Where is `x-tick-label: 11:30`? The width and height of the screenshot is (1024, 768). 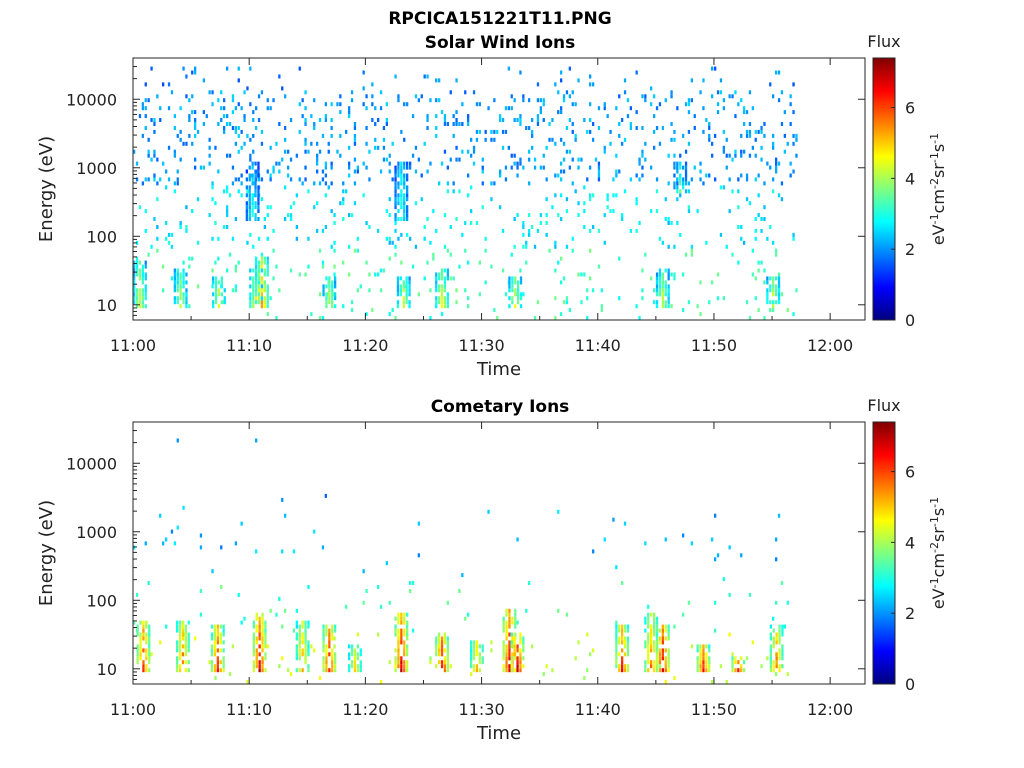 x-tick-label: 11:30 is located at coordinates (482, 709).